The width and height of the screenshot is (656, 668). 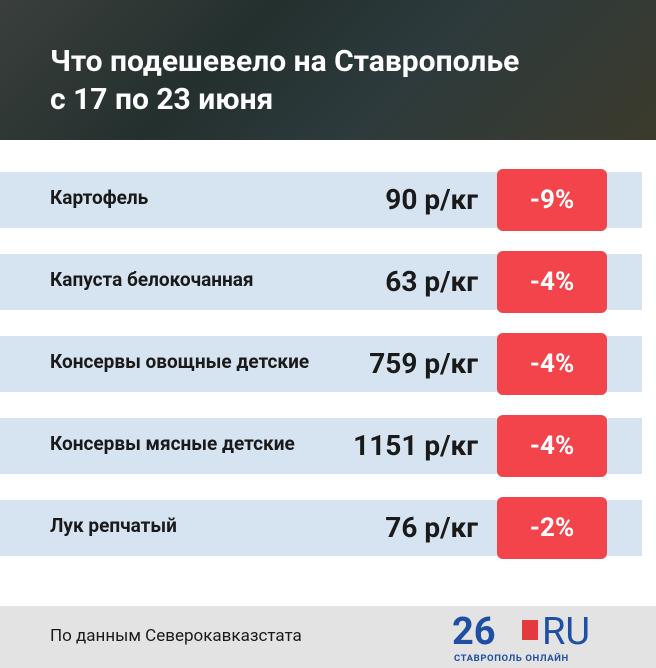 What do you see at coordinates (285, 61) in the screenshot?
I see `title: Что подешевело на Ставрополье` at bounding box center [285, 61].